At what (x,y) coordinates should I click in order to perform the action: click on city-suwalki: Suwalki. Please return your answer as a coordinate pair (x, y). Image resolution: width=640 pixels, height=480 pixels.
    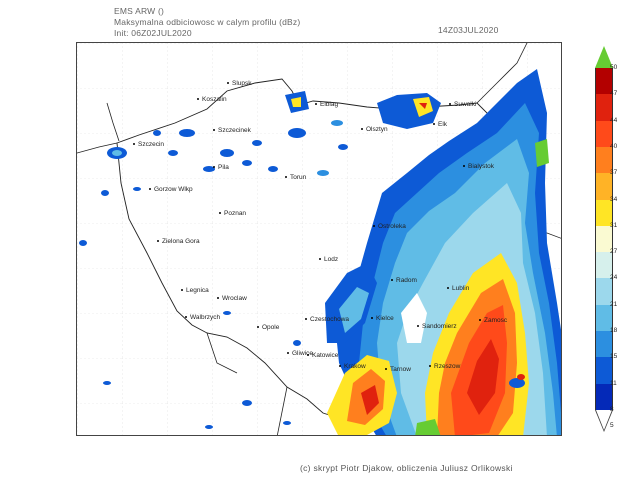
    Looking at the image, I should click on (462, 104).